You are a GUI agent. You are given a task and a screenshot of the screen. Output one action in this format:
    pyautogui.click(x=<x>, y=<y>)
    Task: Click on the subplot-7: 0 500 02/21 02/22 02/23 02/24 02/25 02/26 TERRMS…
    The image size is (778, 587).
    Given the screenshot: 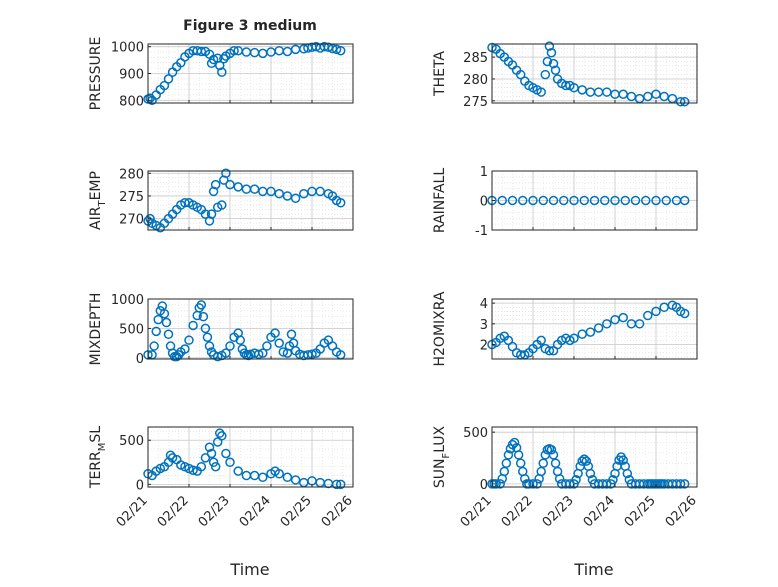 What is the action you would take?
    pyautogui.click(x=222, y=478)
    